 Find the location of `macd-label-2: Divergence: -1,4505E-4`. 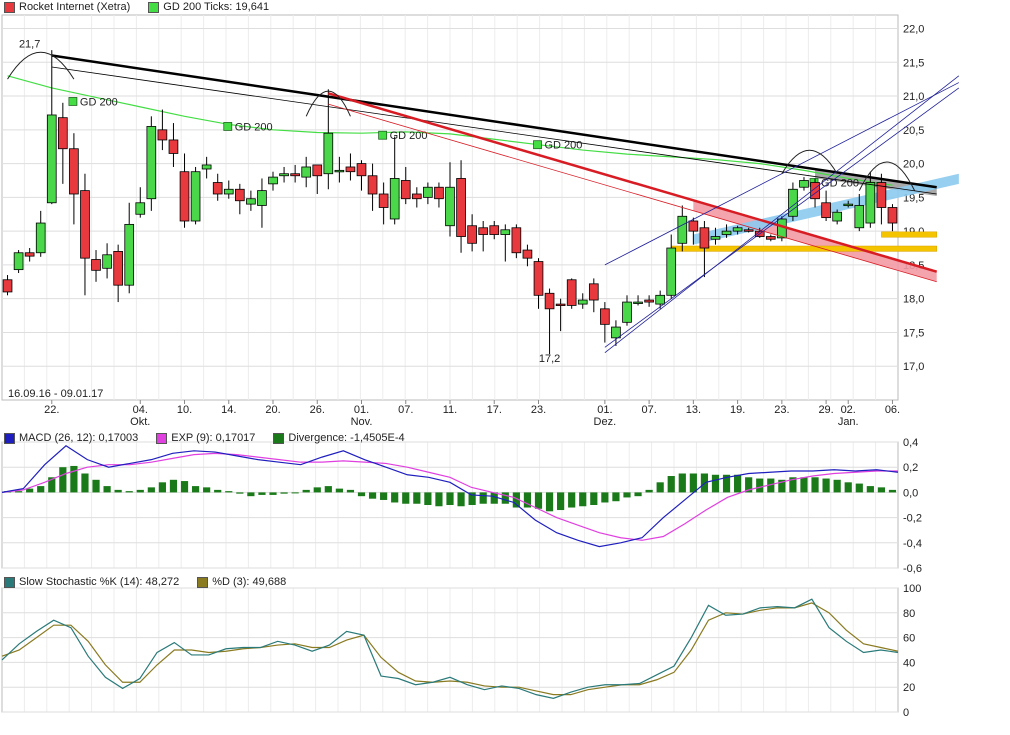

macd-label-2: Divergence: -1,4505E-4 is located at coordinates (346, 438).